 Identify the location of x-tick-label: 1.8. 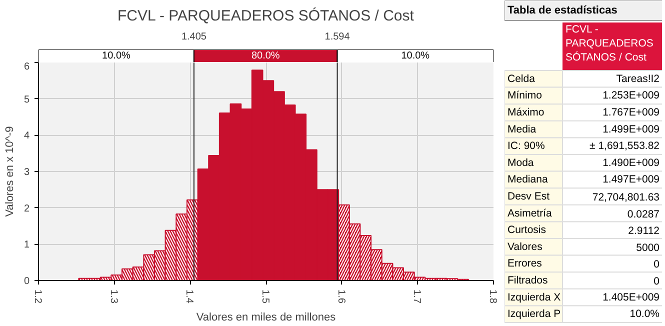
(492, 297).